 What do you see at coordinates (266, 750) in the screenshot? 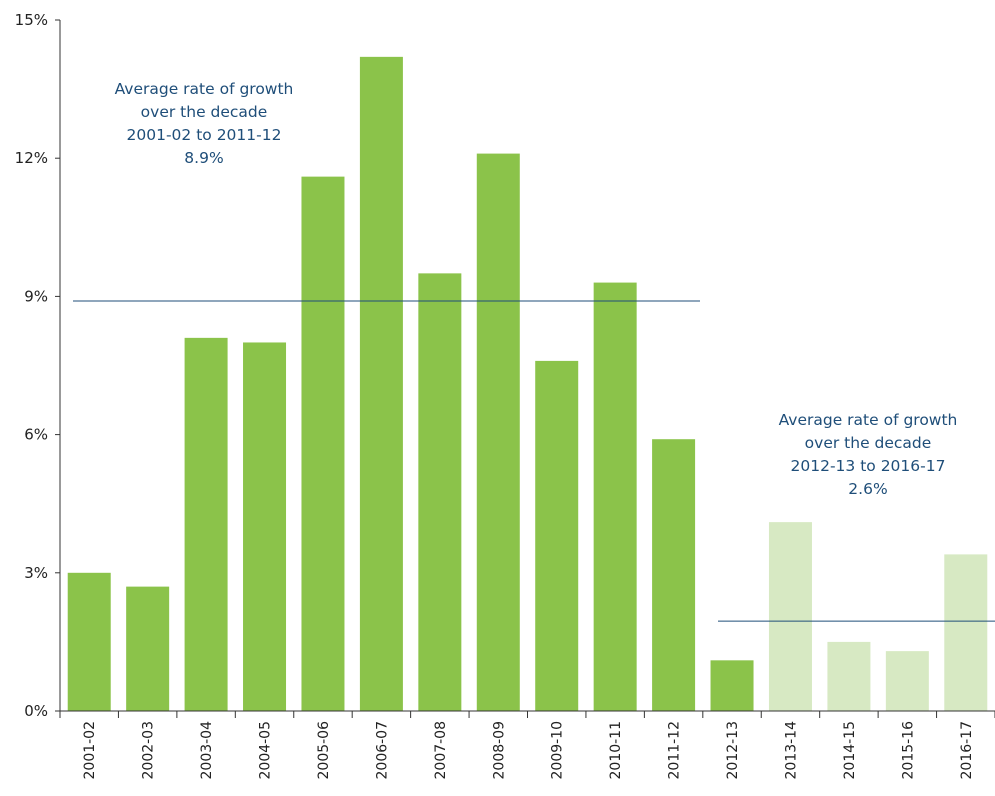
I see `x-tick-label: 2004-05` at bounding box center [266, 750].